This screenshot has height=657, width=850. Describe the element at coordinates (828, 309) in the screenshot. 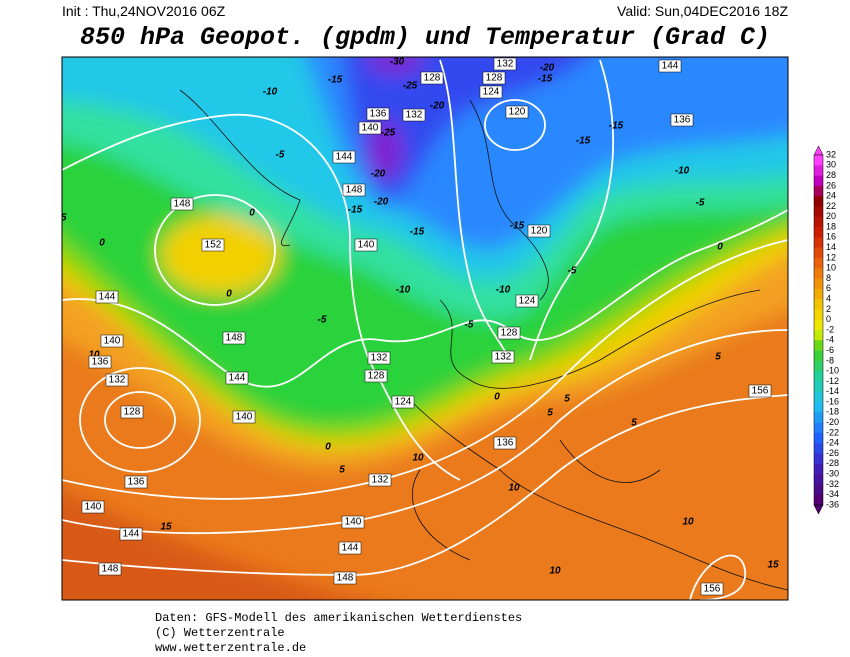

I see `colorbar-label: 2` at that location.